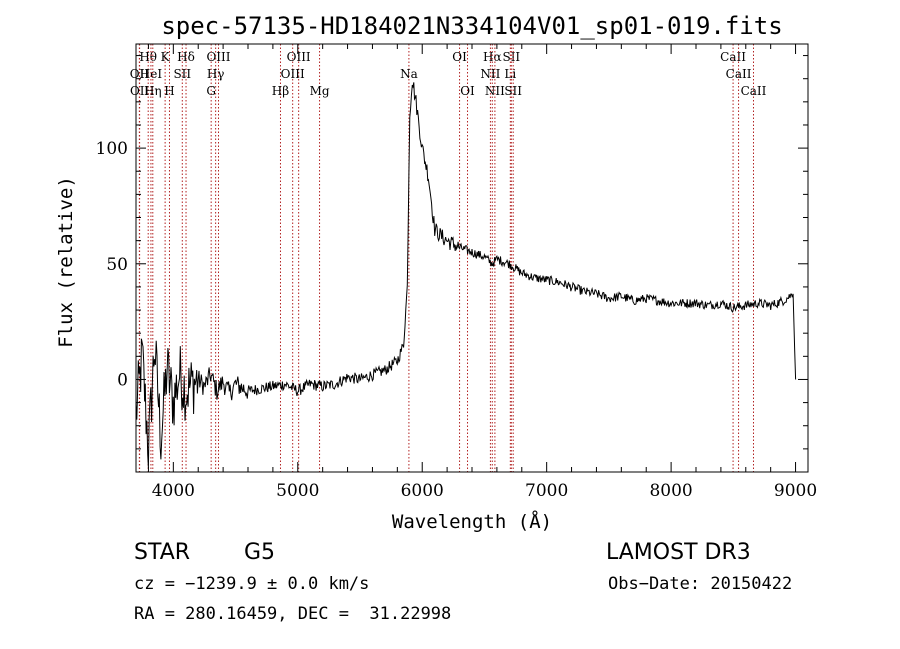 The width and height of the screenshot is (900, 649). Describe the element at coordinates (754, 91) in the screenshot. I see `line-label-27: CaII` at that location.